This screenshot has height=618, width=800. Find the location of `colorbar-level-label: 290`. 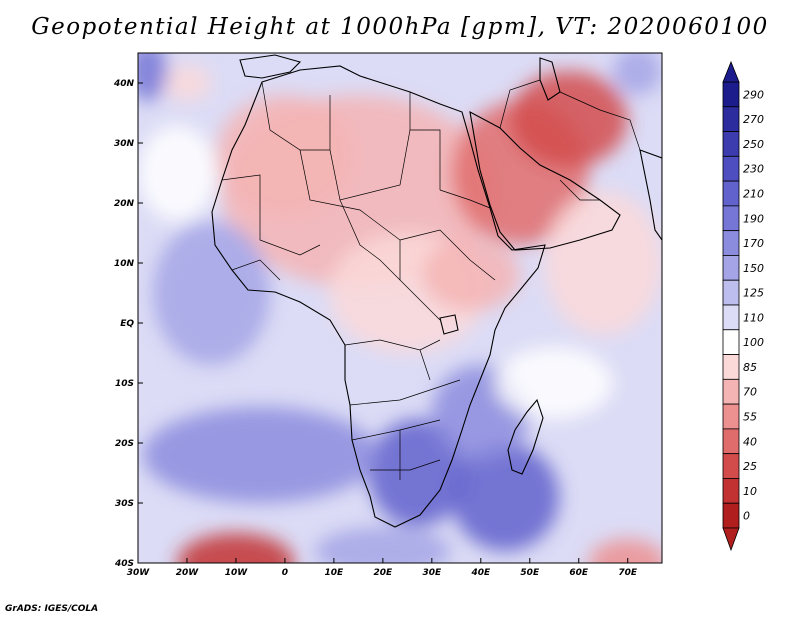

colorbar-level-label: 290 is located at coordinates (753, 94).